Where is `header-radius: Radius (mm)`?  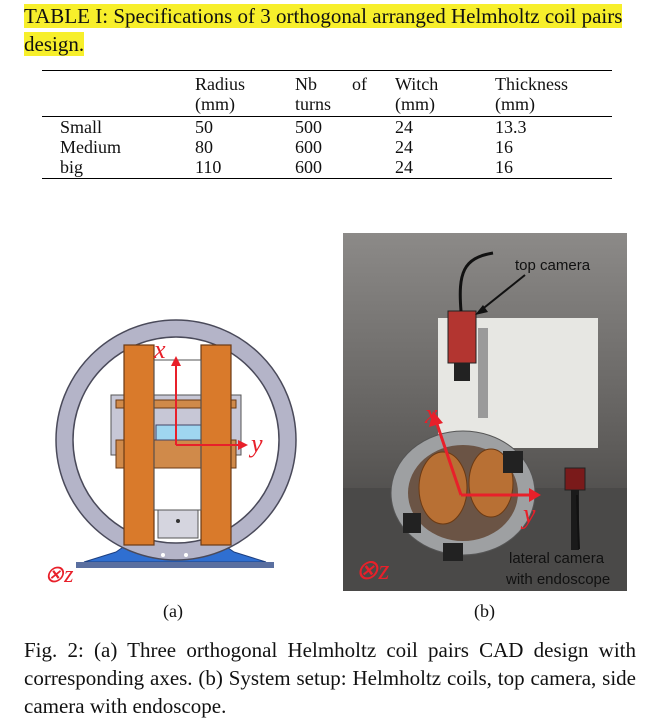 header-radius: Radius (mm) is located at coordinates (245, 93).